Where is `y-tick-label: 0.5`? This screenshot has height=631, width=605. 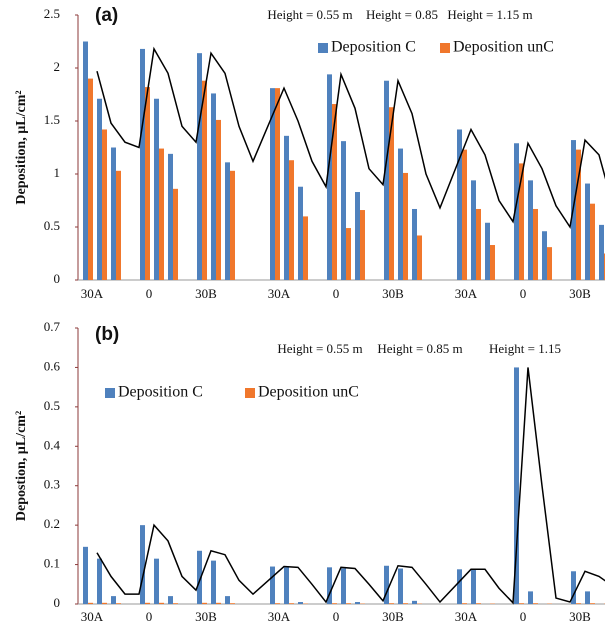
y-tick-label: 0.5 is located at coordinates (52, 405).